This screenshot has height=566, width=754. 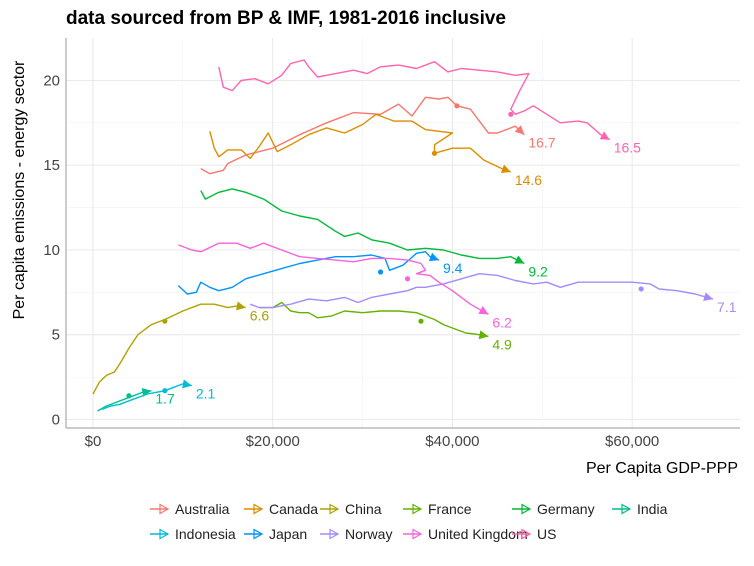 What do you see at coordinates (421, 321) in the screenshot?
I see `series-marker-france` at bounding box center [421, 321].